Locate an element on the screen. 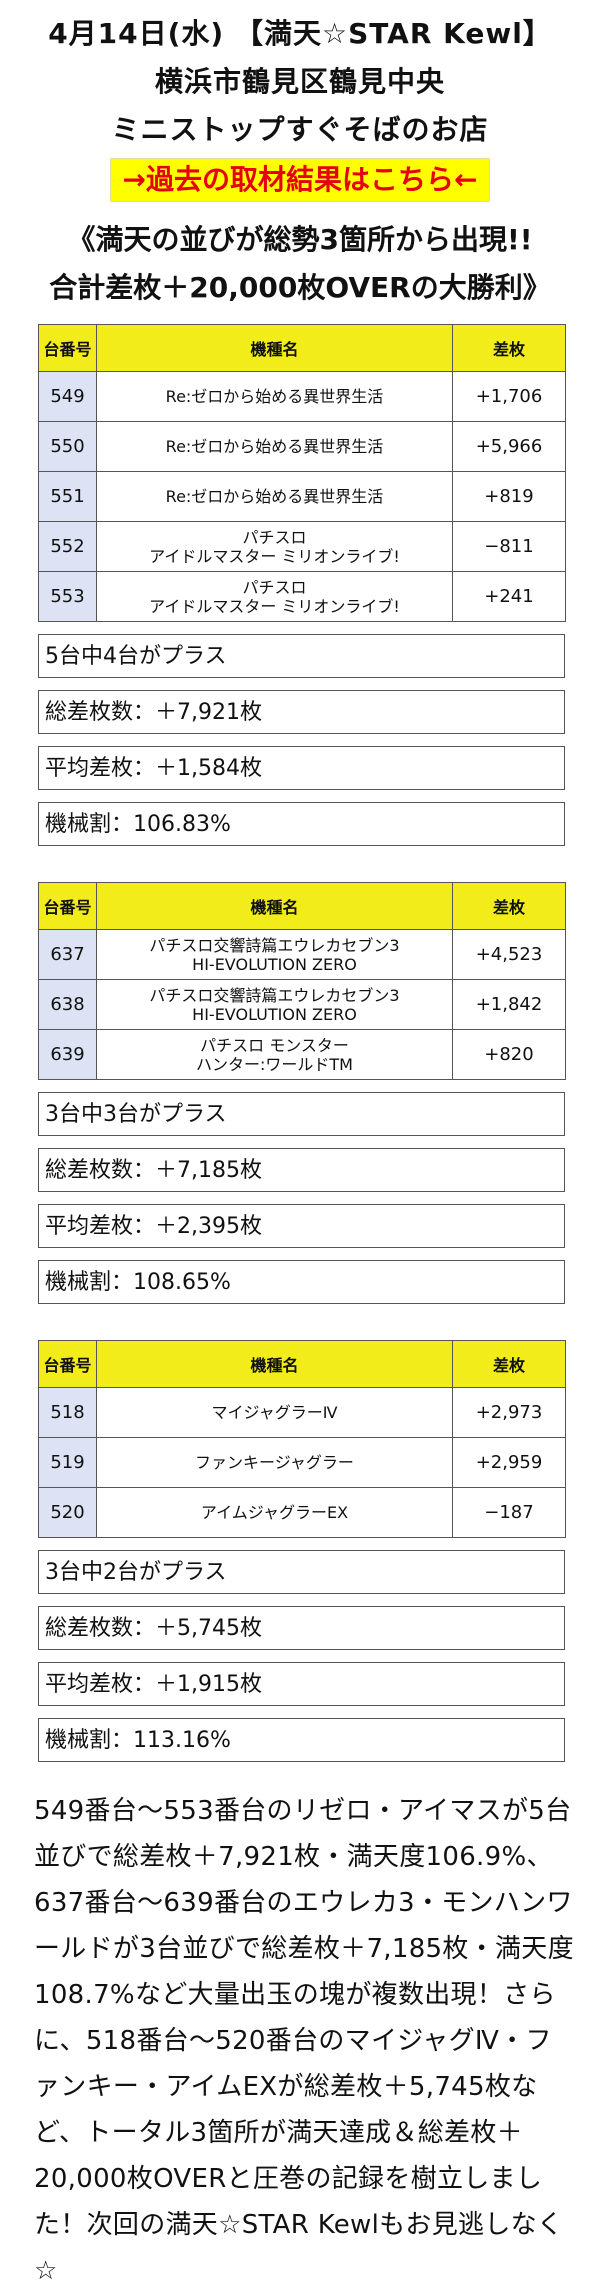 This screenshot has height=2294, width=600. headline-line-2: 合計差枚＋20,000枚OVERの大勝利》 is located at coordinates (300, 287).